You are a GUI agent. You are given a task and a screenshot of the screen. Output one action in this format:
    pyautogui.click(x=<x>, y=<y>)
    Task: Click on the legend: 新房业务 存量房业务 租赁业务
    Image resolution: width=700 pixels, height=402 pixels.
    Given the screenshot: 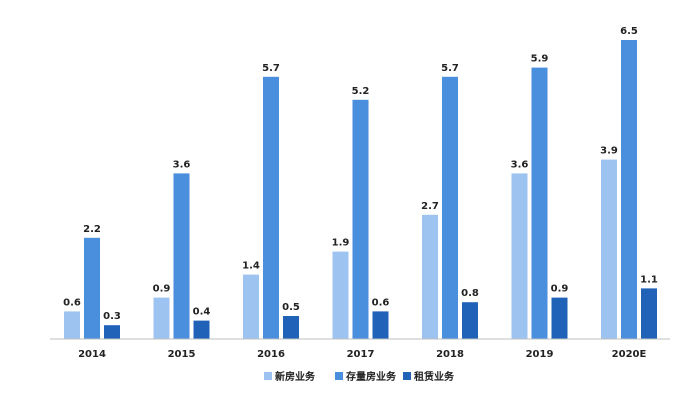 What is the action you would take?
    pyautogui.click(x=359, y=376)
    